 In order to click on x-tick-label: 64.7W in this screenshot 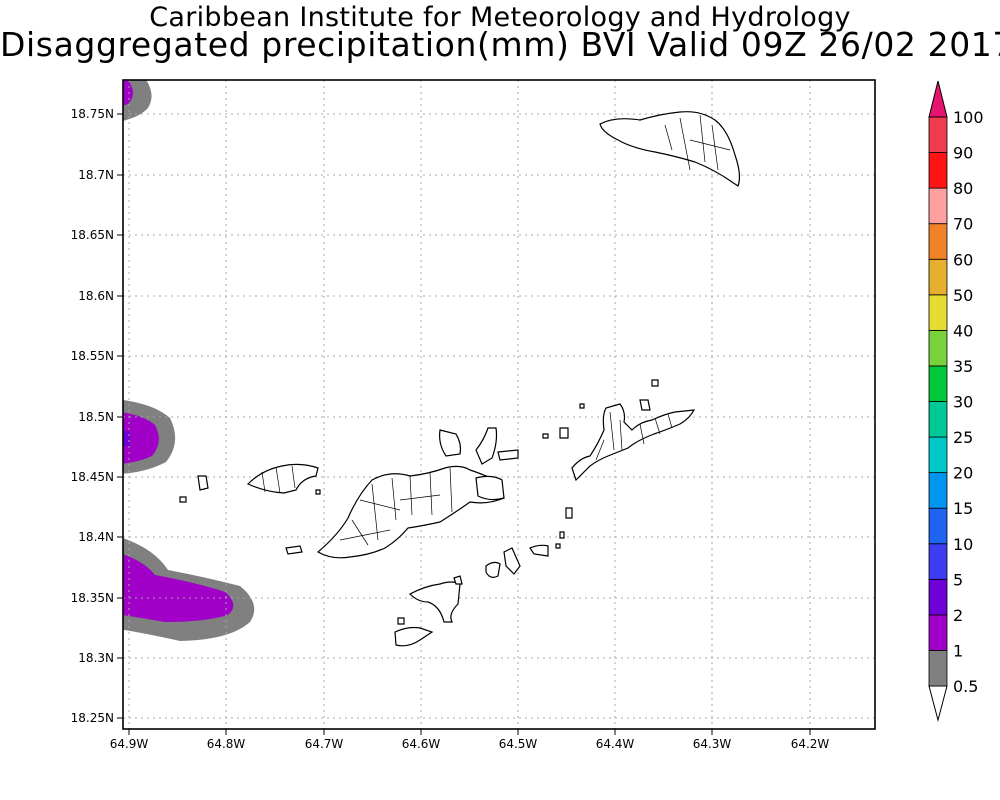, I will do `click(324, 744)`.